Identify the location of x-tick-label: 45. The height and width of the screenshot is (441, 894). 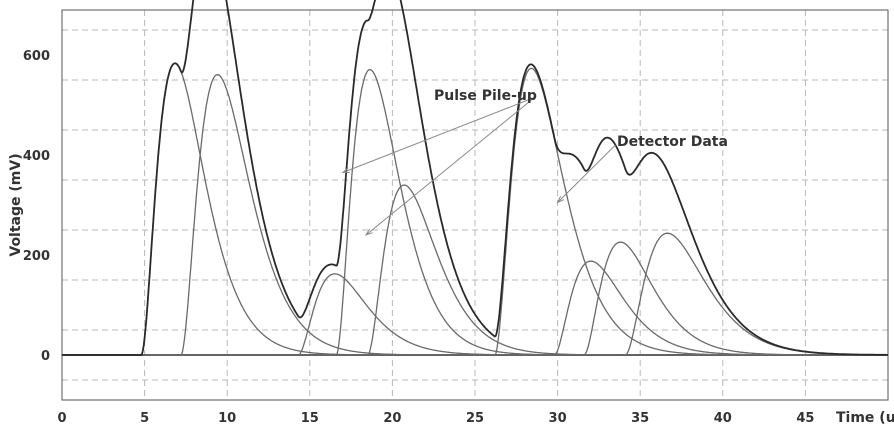
(805, 418).